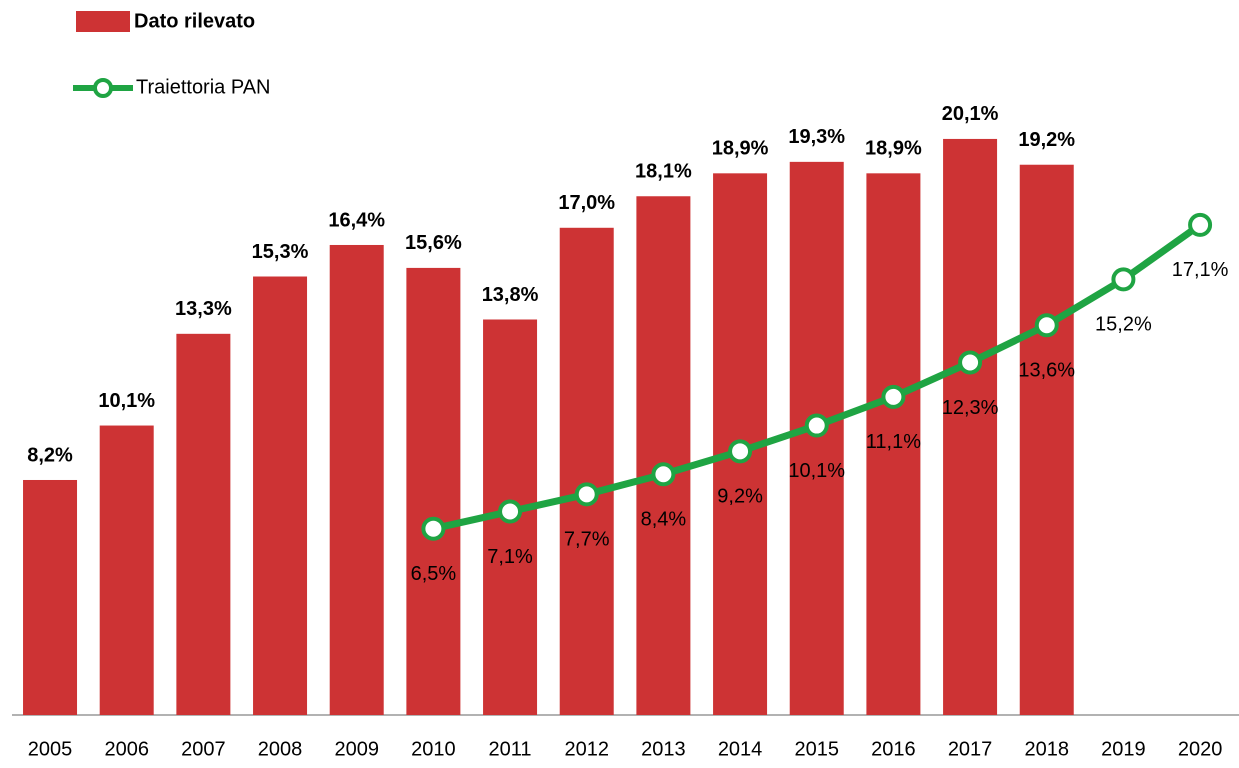 This screenshot has width=1239, height=768. What do you see at coordinates (1123, 325) in the screenshot?
I see `line-value-label: 15,2%` at bounding box center [1123, 325].